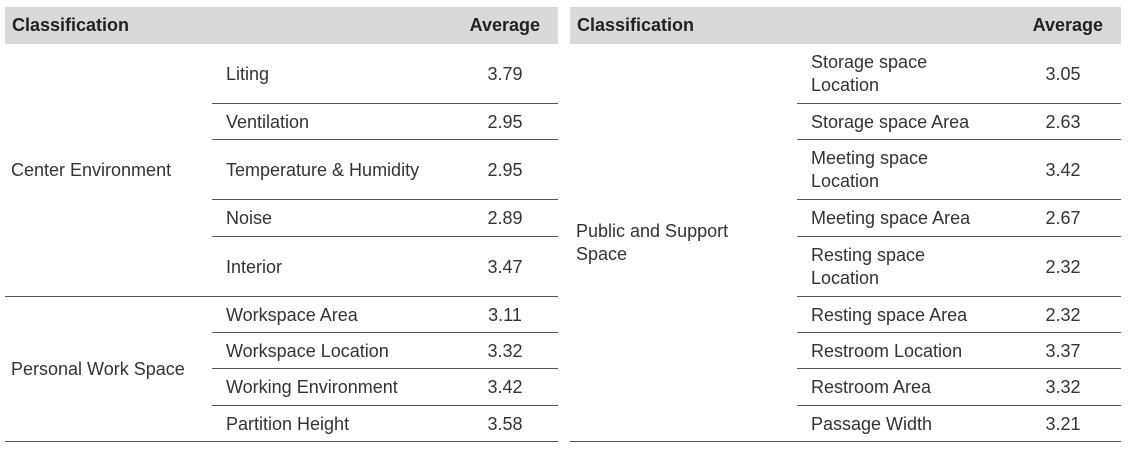 This screenshot has height=451, width=1129. What do you see at coordinates (652, 242) in the screenshot?
I see `classification: Public and Support Space` at bounding box center [652, 242].